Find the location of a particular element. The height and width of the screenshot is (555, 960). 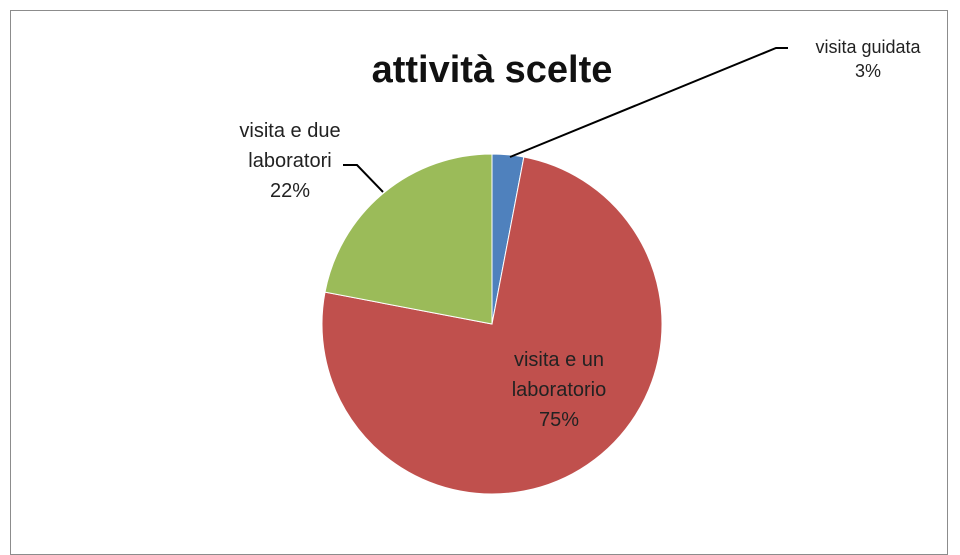

data-label-name-visita-e-due-laboratori: visita e due is located at coordinates (289, 131).